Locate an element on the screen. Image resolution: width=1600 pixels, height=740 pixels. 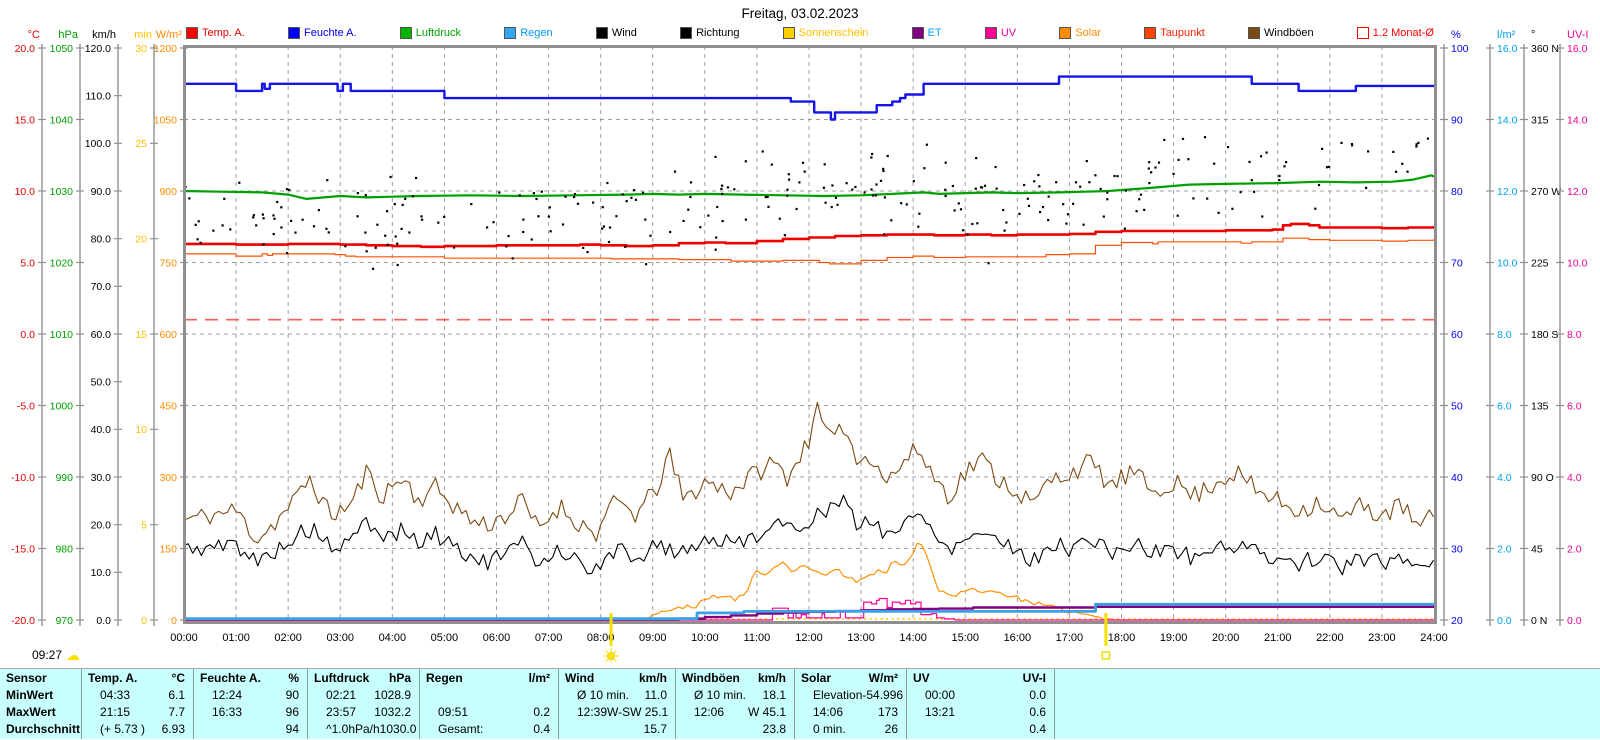
stats-row: 02:21 1028.9 is located at coordinates (362, 695).